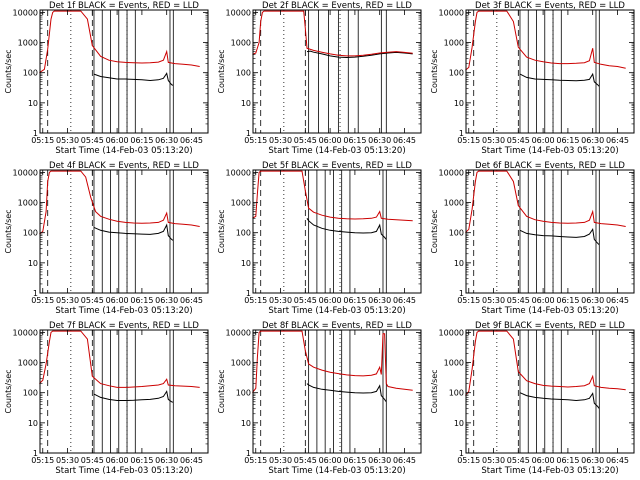 The height and width of the screenshot is (480, 640). What do you see at coordinates (337, 326) in the screenshot?
I see `chart-title: Det 8f BLACK = Events, RED = LLD` at bounding box center [337, 326].